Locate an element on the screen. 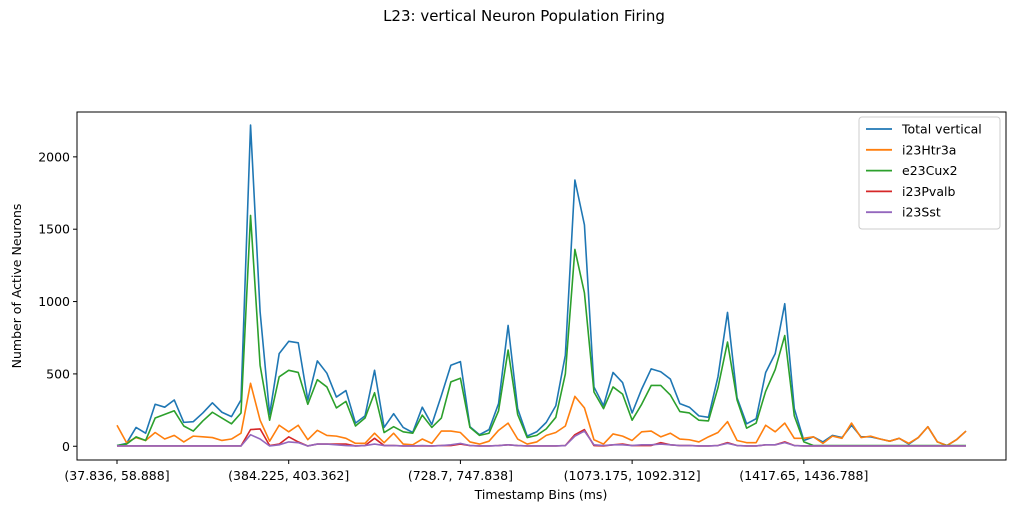 The width and height of the screenshot is (1014, 513). legend-label-0: Total vertical is located at coordinates (941, 129).